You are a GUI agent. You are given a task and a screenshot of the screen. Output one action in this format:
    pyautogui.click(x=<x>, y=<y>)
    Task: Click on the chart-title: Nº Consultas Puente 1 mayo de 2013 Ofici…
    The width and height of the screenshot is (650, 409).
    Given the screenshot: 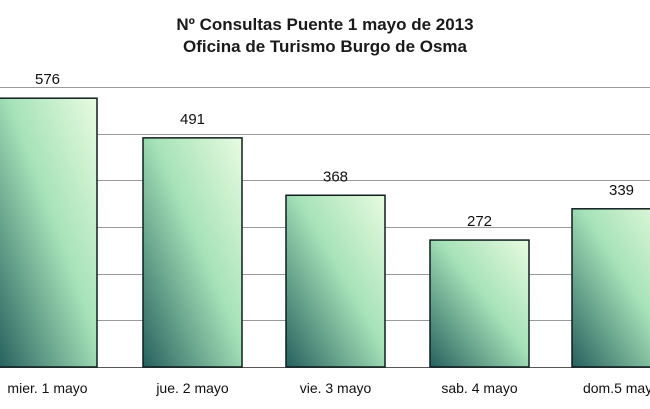 What is the action you would take?
    pyautogui.click(x=325, y=36)
    